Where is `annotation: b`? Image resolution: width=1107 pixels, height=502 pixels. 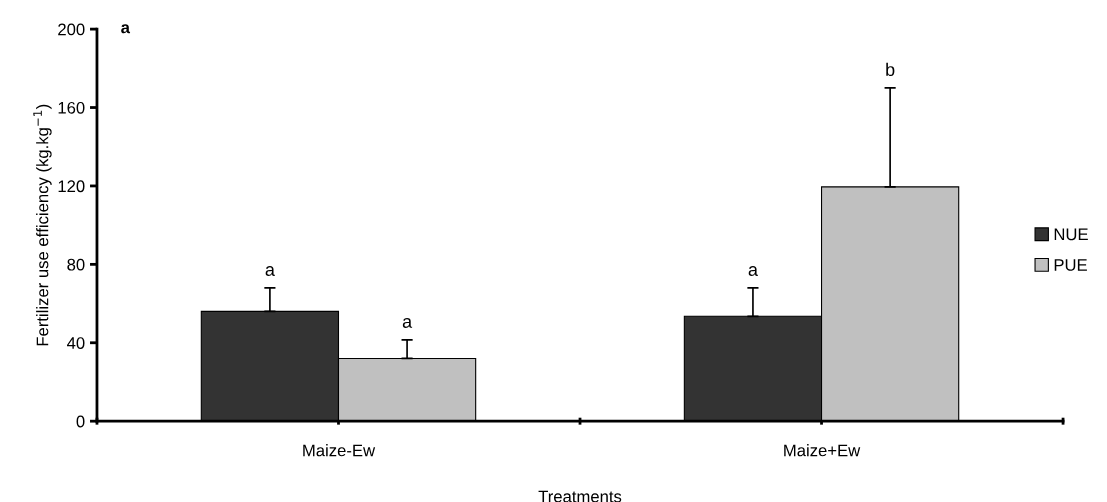 annotation: b is located at coordinates (890, 69).